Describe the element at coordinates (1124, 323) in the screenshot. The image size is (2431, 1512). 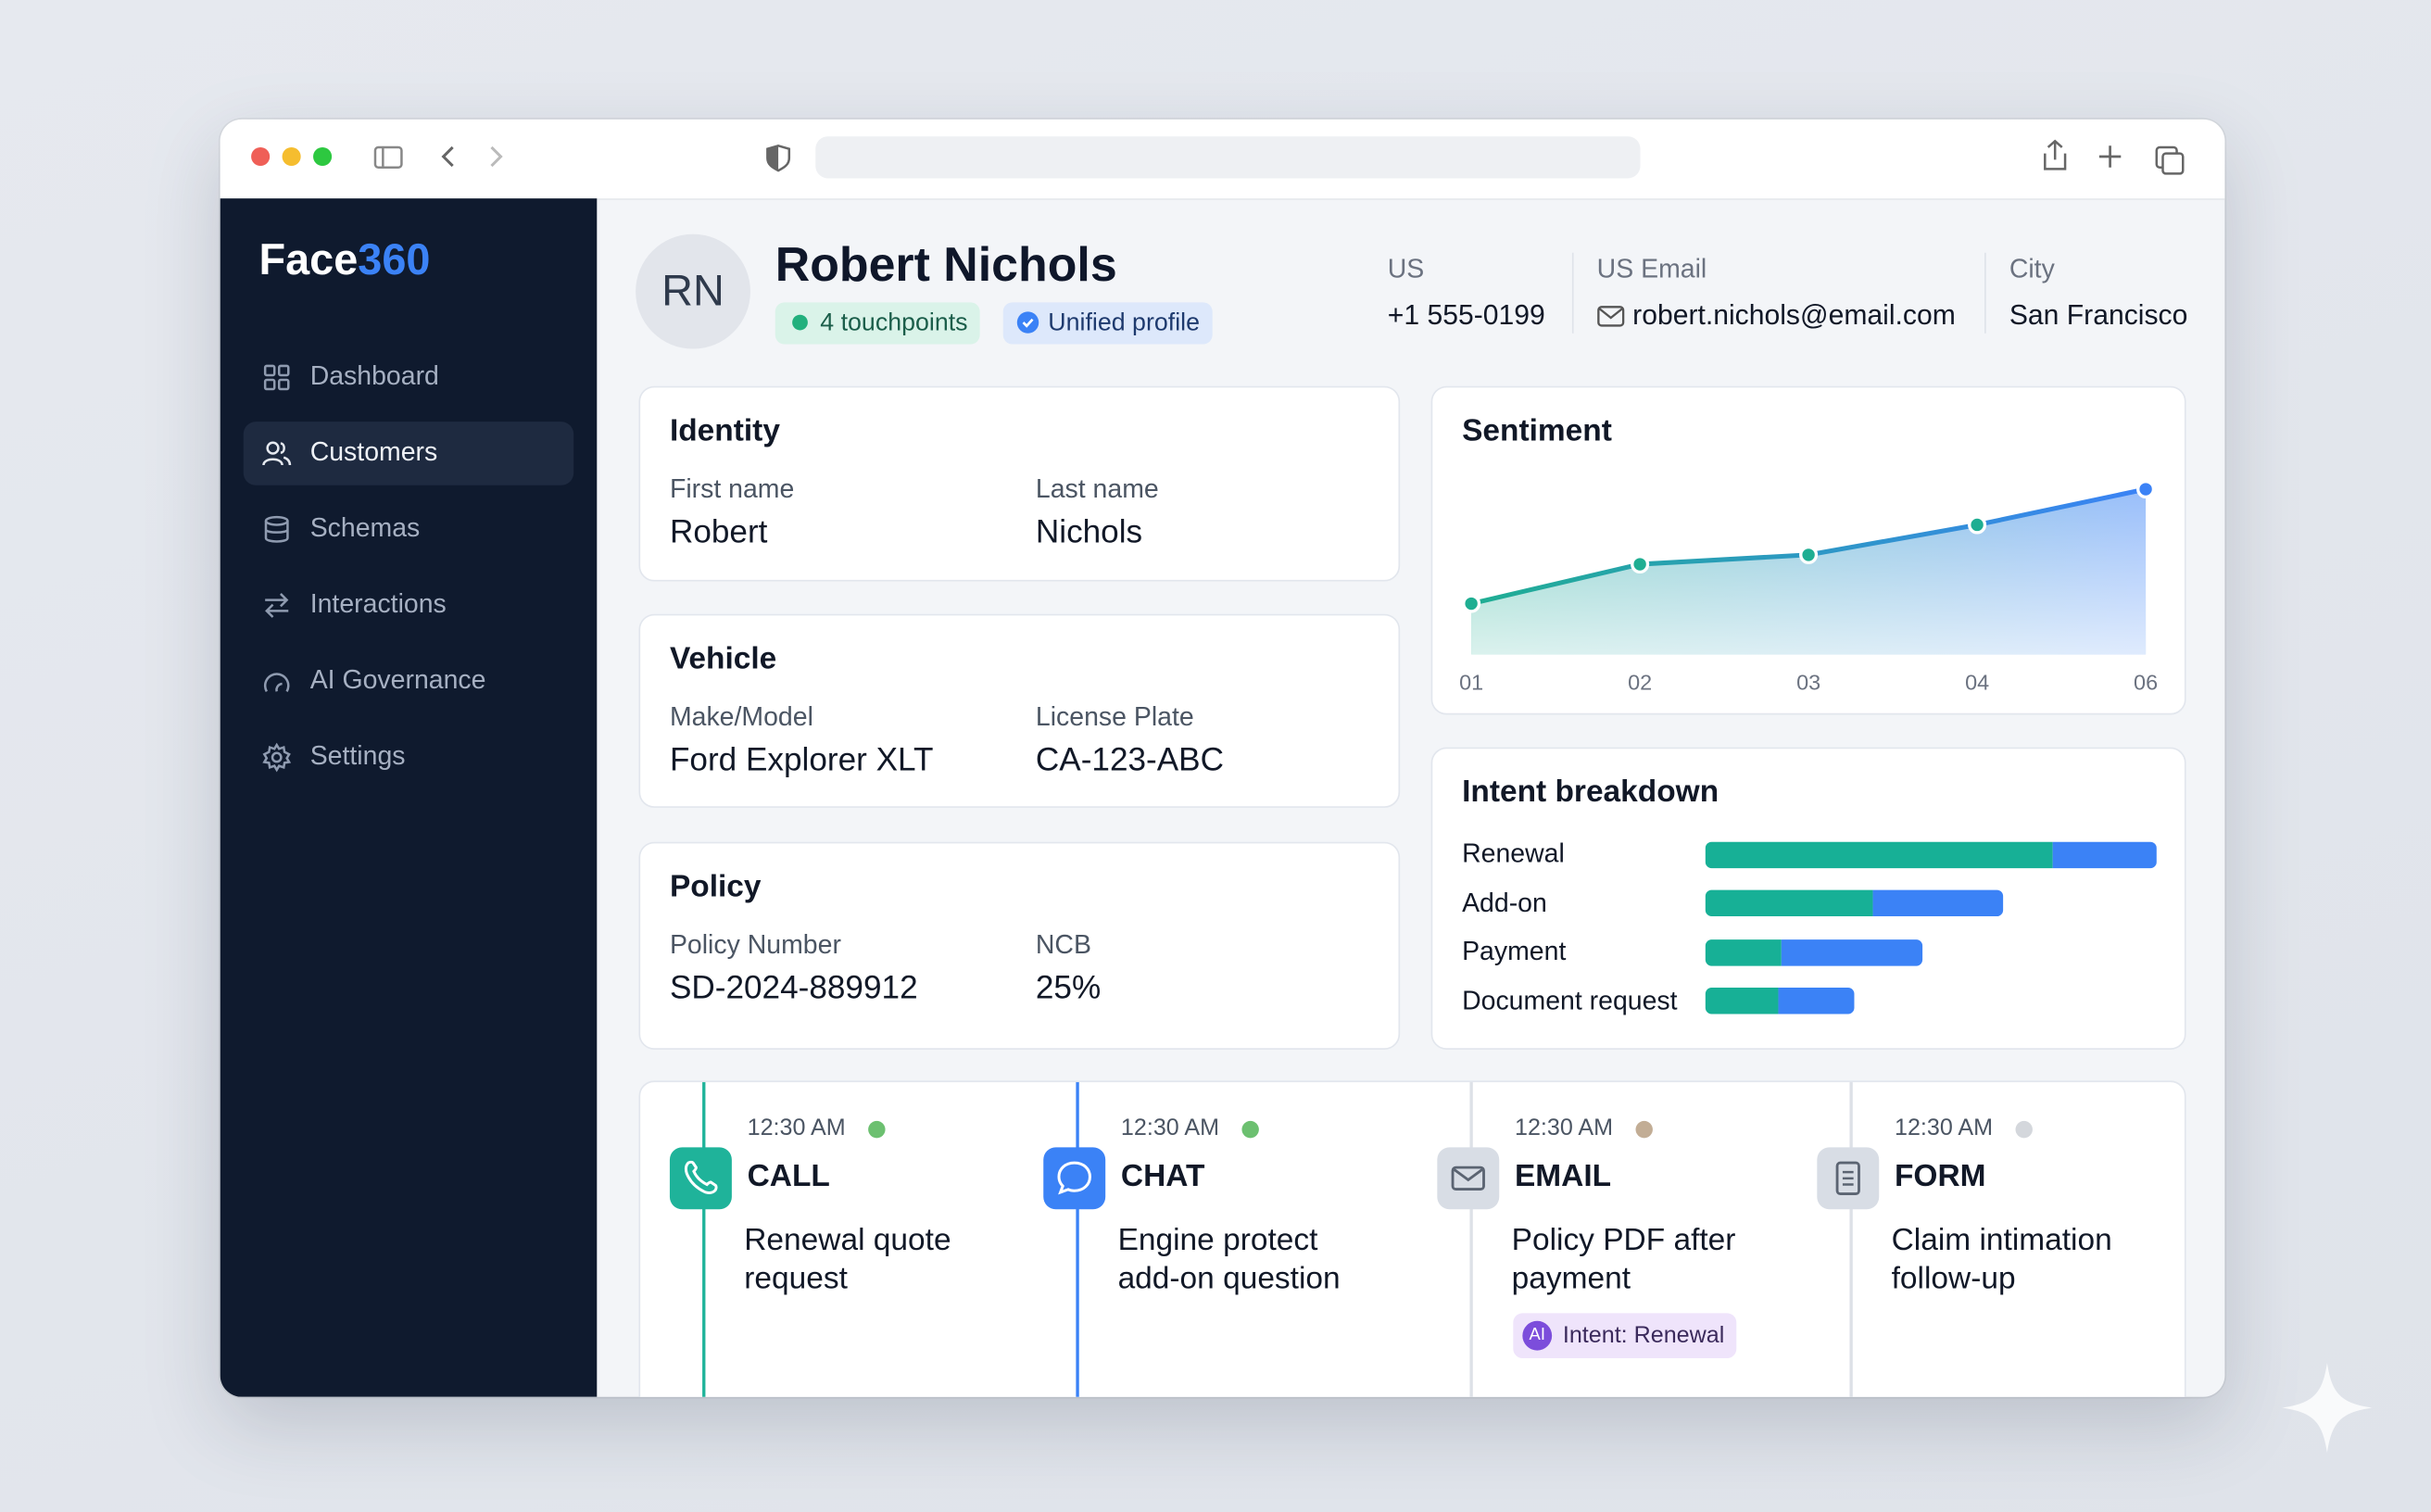
I see `badge-text: Unified profile` at that location.